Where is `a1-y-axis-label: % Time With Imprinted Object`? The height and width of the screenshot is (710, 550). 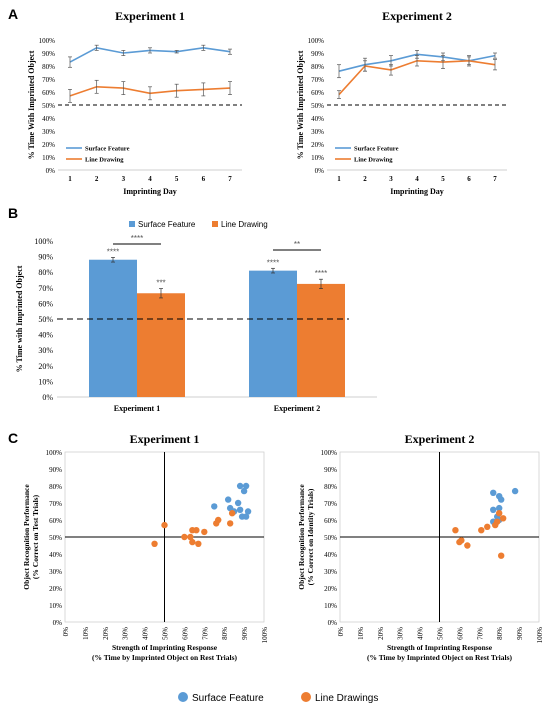 a1-y-axis-label: % Time With Imprinted Object is located at coordinates (31, 104).